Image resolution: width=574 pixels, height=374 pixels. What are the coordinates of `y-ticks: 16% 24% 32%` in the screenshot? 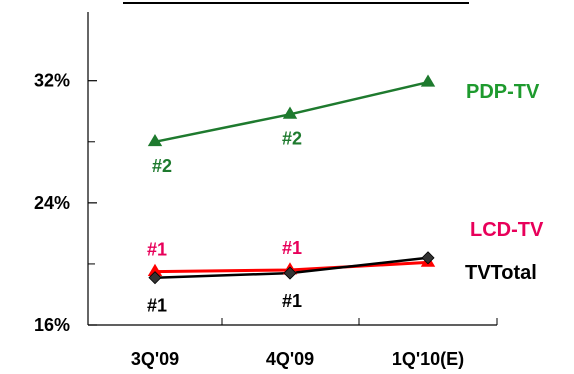 It's located at (65, 203).